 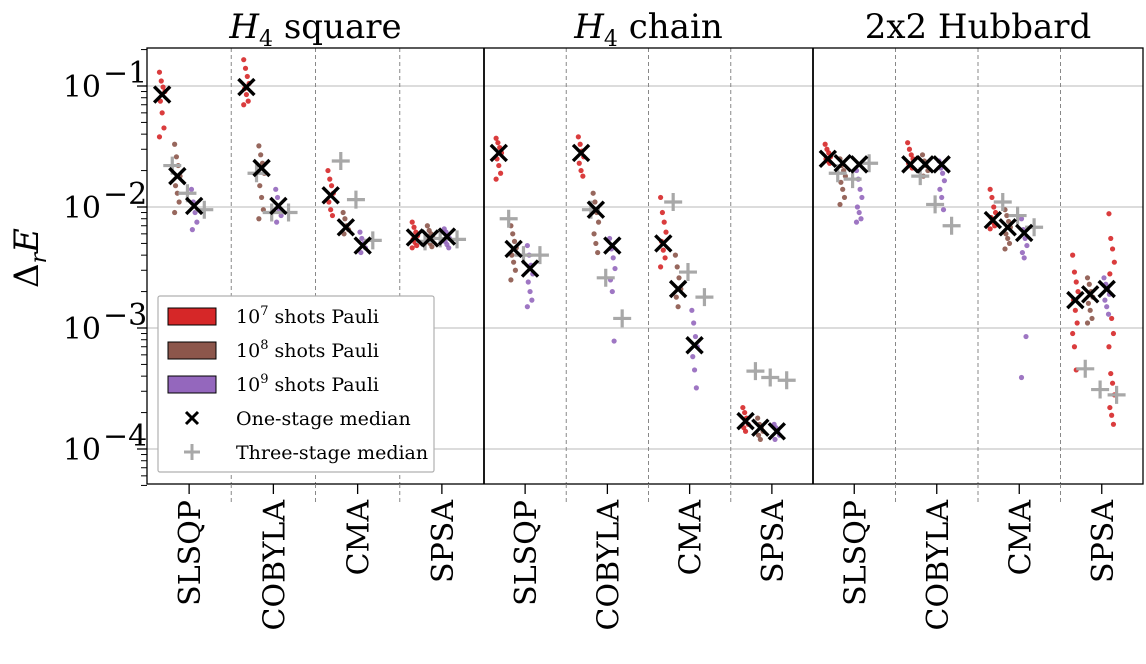 I want to click on panel-titles: H4 square H4 chain 2x2 Hubbard, so click(x=659, y=29).